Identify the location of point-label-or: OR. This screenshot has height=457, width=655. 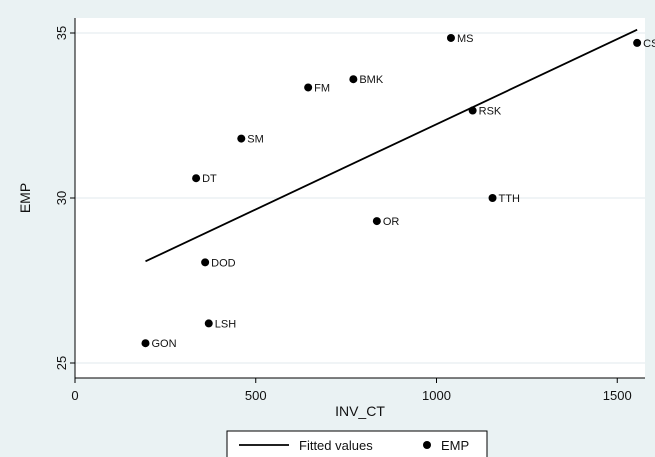
(391, 222).